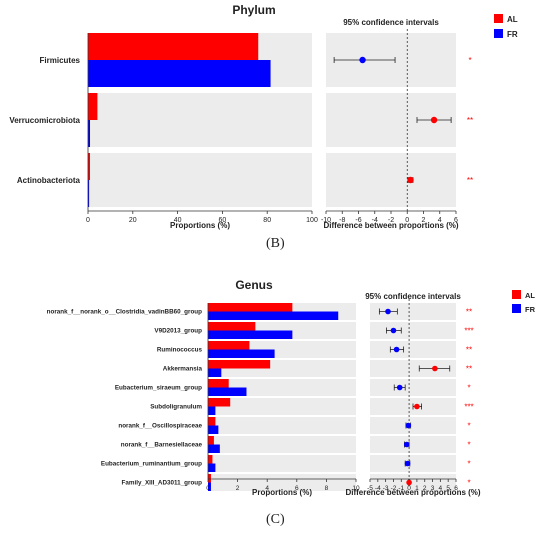 The image size is (550, 534). What do you see at coordinates (468, 331) in the screenshot?
I see `genus-significance-1: ***` at bounding box center [468, 331].